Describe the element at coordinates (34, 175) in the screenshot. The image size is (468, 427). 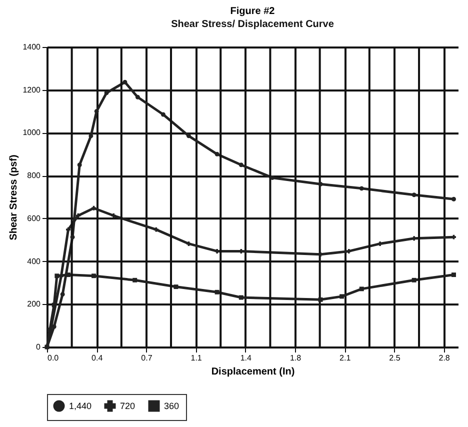
I see `y-tick-label: 800` at that location.